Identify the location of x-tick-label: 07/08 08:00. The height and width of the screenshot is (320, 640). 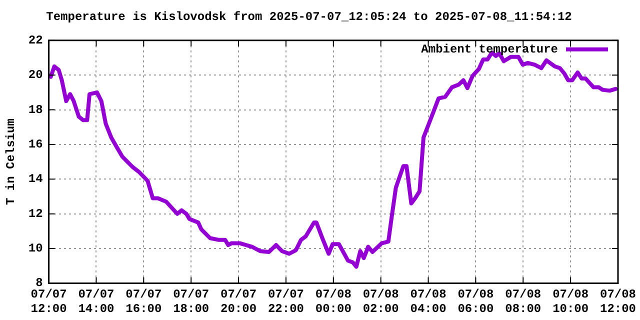
(523, 301).